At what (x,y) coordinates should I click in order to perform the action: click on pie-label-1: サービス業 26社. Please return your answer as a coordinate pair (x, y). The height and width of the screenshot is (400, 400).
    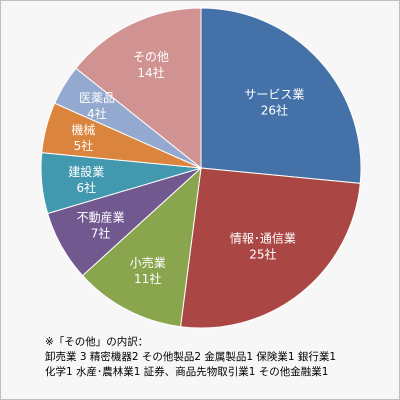
    Looking at the image, I should click on (274, 102).